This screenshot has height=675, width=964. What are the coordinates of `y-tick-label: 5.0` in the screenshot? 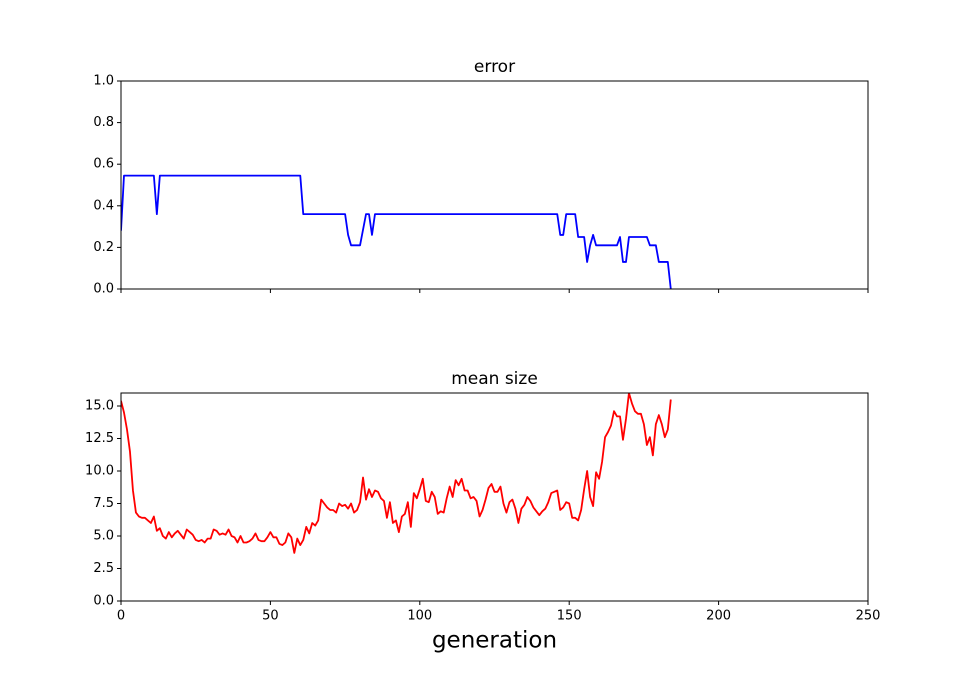 It's located at (103, 536).